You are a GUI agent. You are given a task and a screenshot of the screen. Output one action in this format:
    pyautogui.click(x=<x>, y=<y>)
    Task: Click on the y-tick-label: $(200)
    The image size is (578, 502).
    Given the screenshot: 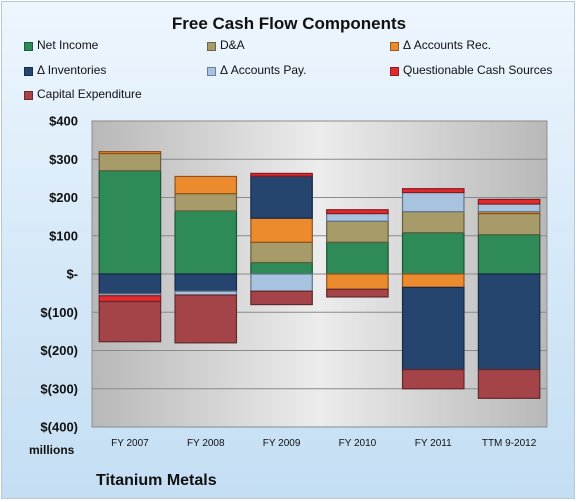 What is the action you would take?
    pyautogui.click(x=59, y=350)
    